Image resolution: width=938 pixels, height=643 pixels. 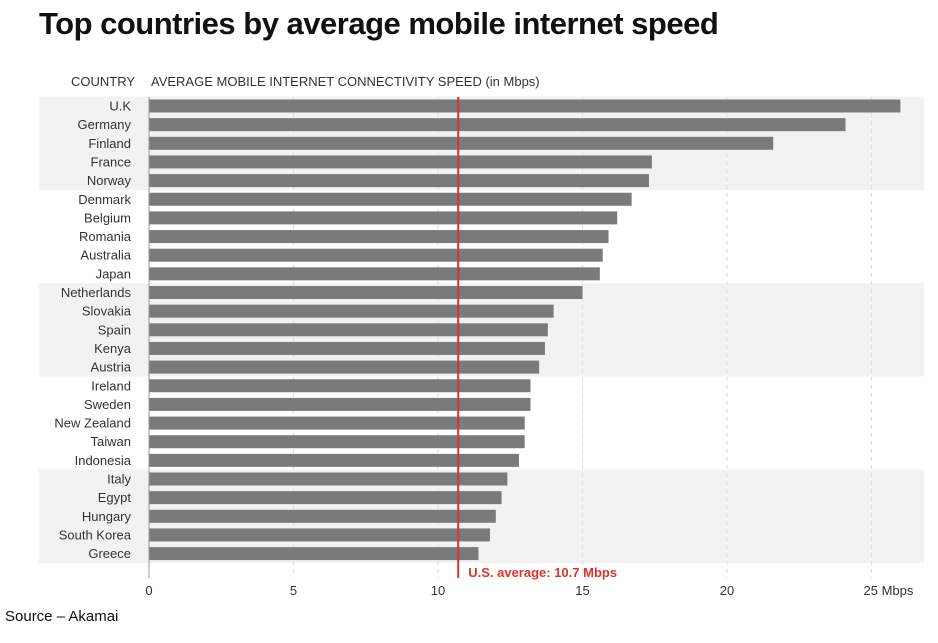 What do you see at coordinates (62, 616) in the screenshot?
I see `source-note: Source – Akamai` at bounding box center [62, 616].